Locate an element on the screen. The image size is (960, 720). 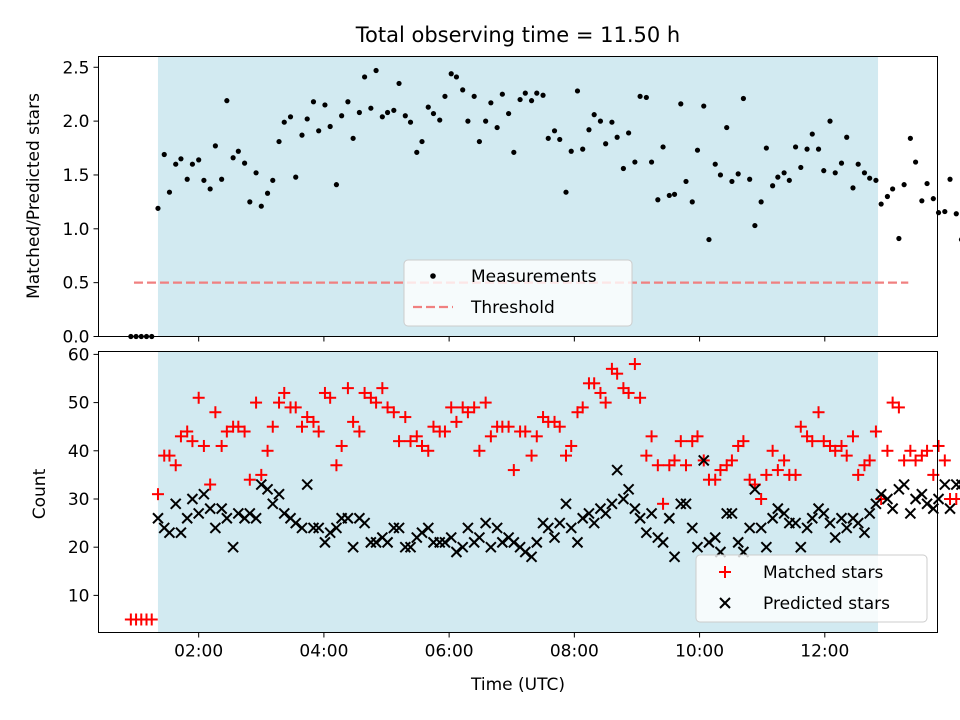
top-legend: Measurements Threshold is located at coordinates (518, 293).